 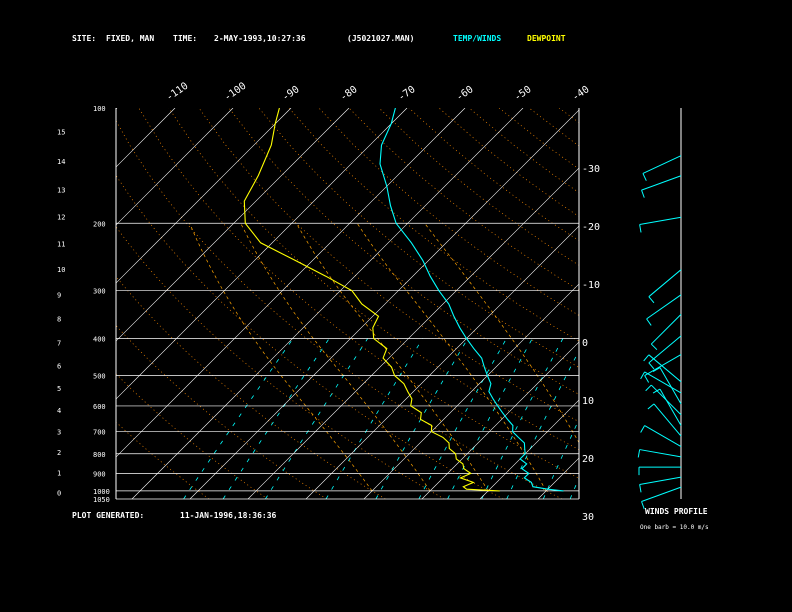 I want to click on temperature-line, so click(x=471, y=300).